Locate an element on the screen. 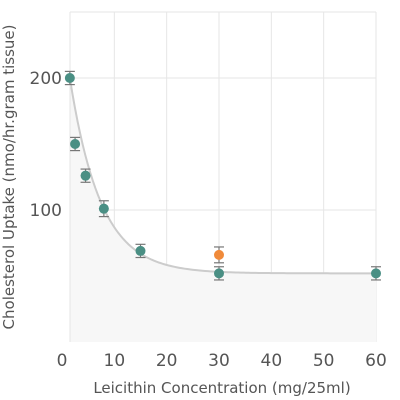 This screenshot has height=400, width=400. x-tick-label: 20 is located at coordinates (167, 361).